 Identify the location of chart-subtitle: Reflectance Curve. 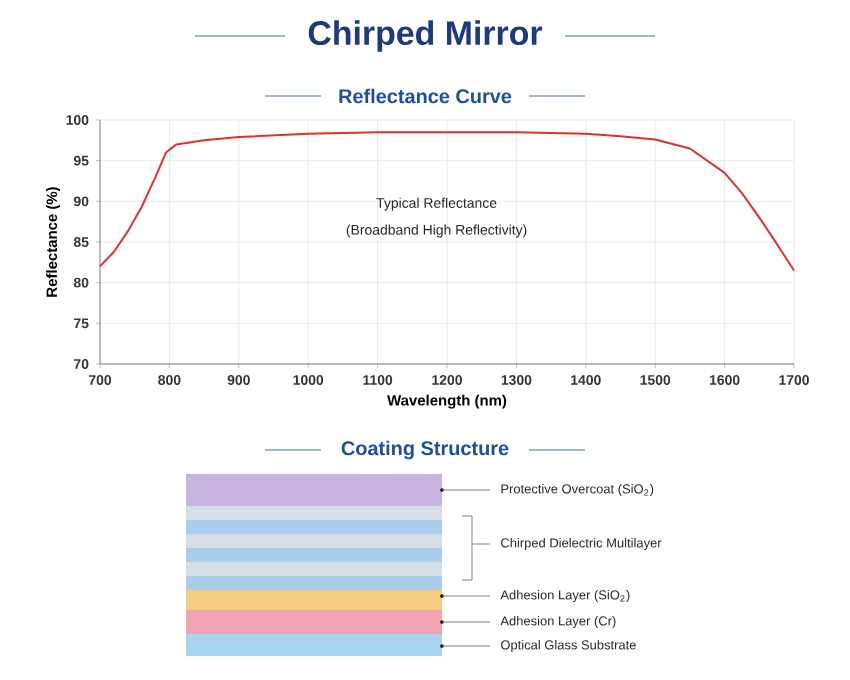
(425, 96).